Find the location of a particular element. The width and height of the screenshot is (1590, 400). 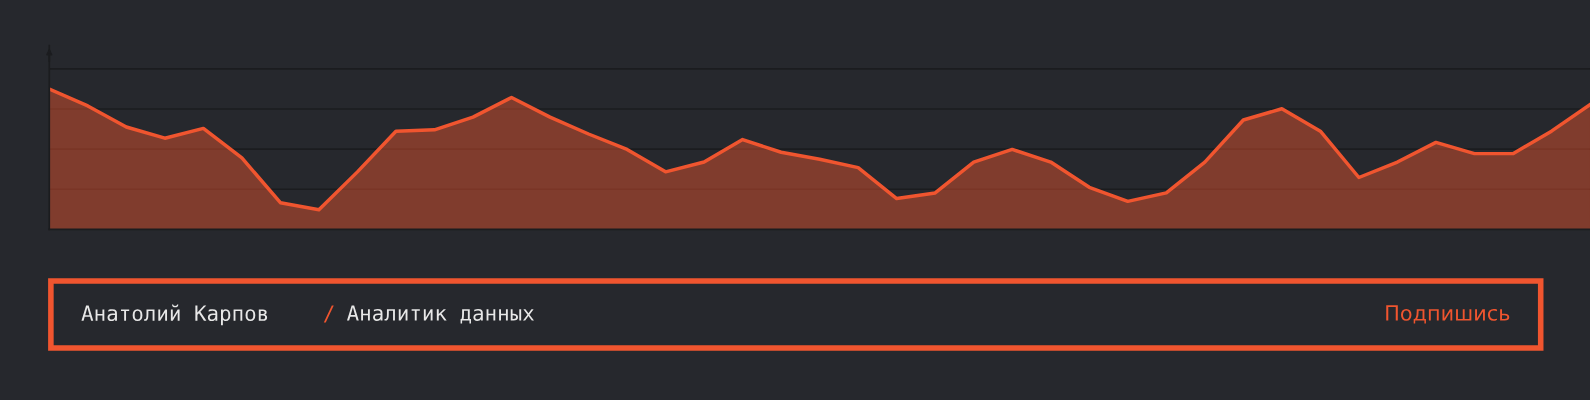

text: Аналитик данных is located at coordinates (440, 314).